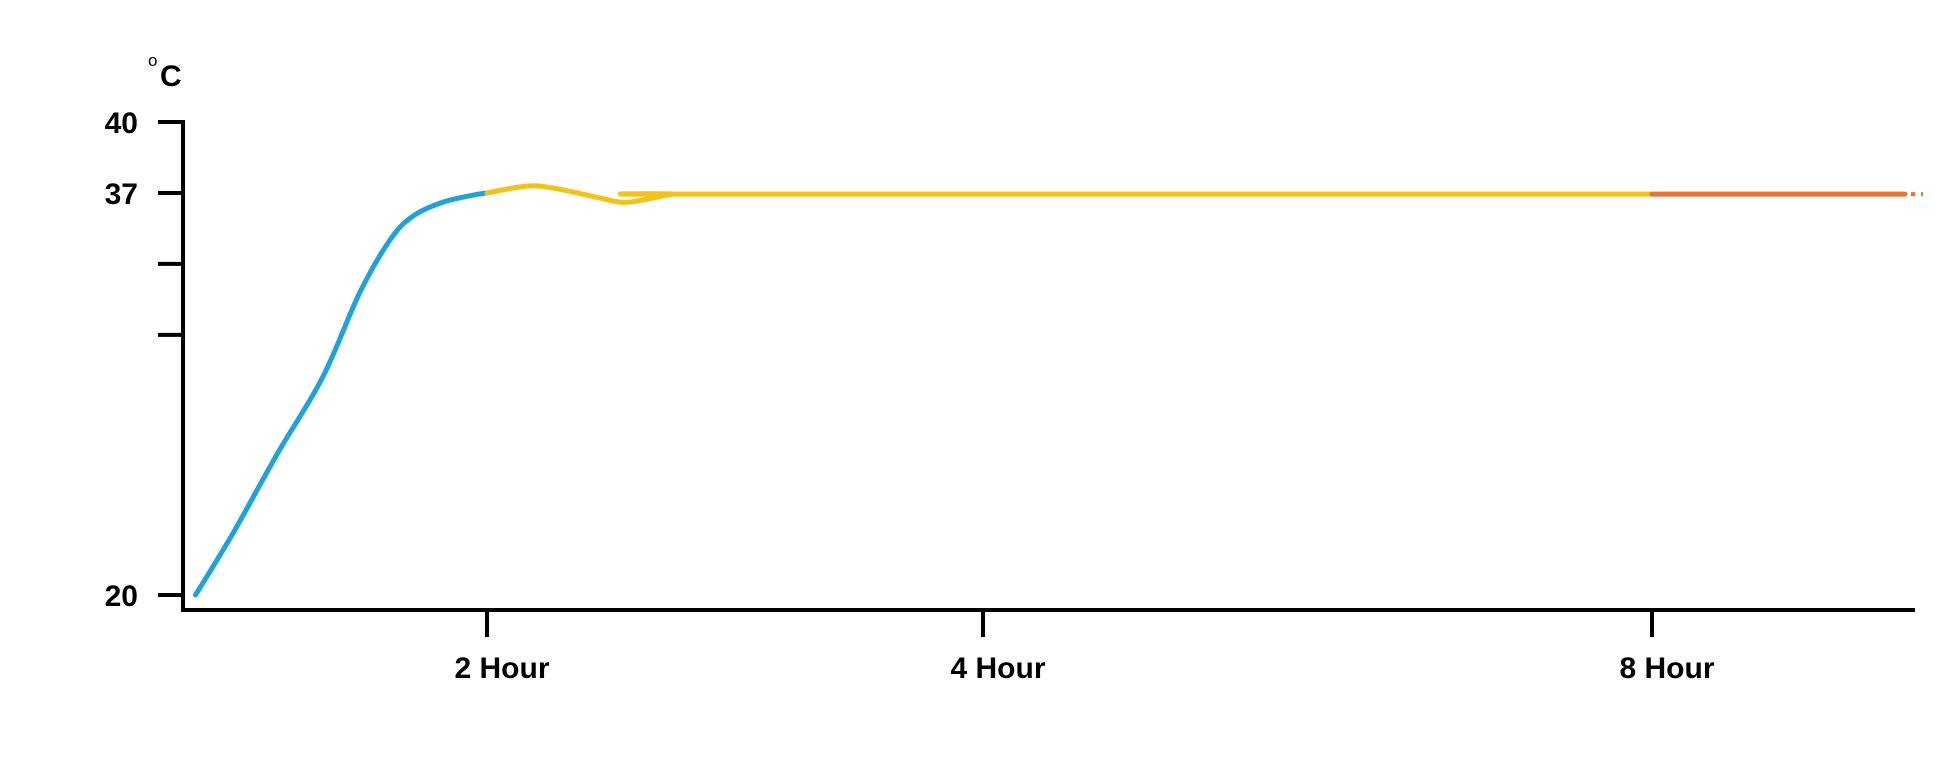  What do you see at coordinates (171, 76) in the screenshot?
I see `y-unit-letter: C` at bounding box center [171, 76].